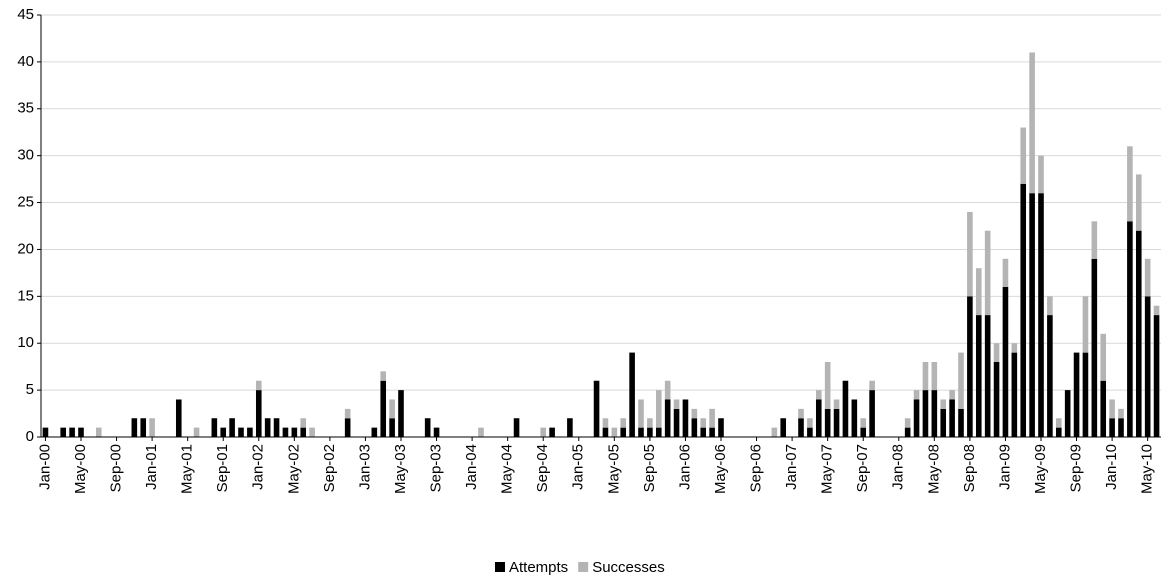  What do you see at coordinates (542, 468) in the screenshot?
I see `x-tick-label: Sep-04` at bounding box center [542, 468].